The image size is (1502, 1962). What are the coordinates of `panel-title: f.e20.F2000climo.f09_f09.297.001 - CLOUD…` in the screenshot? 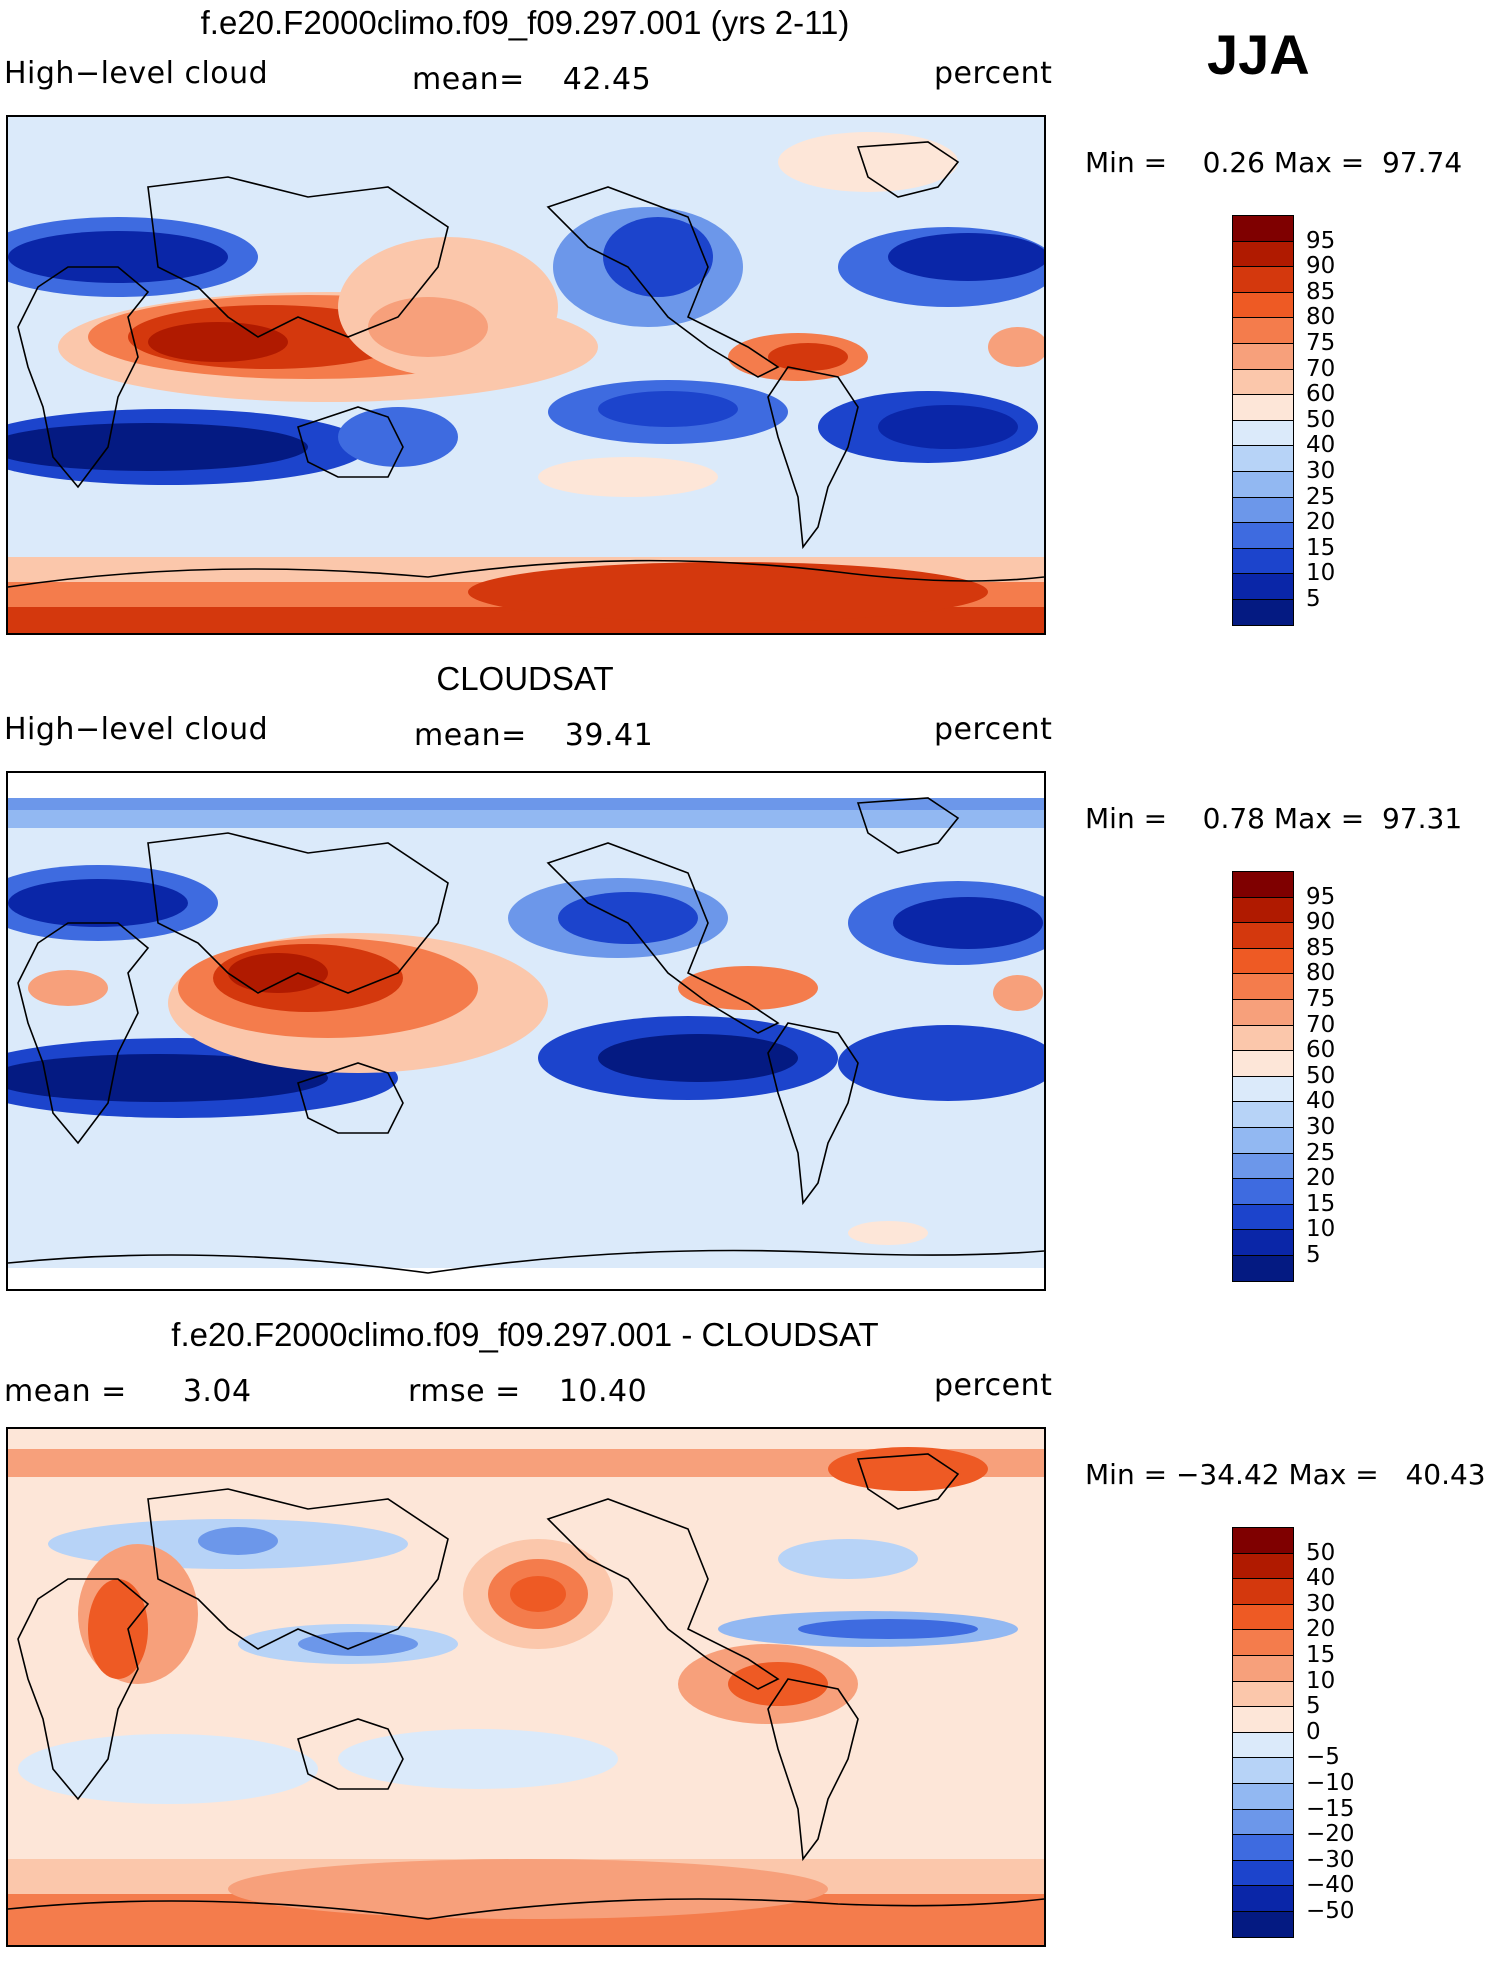 It's located at (525, 1334).